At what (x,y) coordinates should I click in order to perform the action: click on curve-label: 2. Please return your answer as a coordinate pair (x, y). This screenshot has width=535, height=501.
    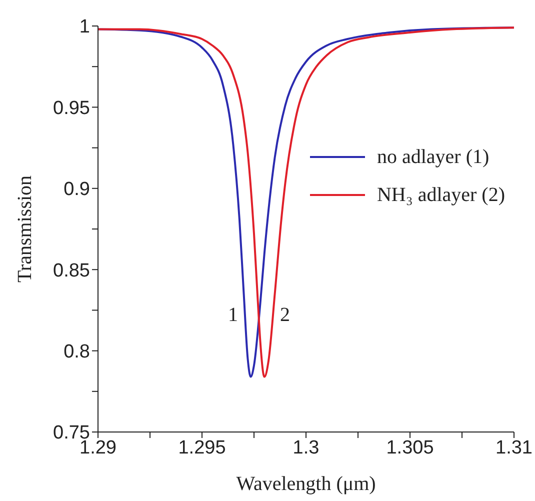
    Looking at the image, I should click on (285, 315).